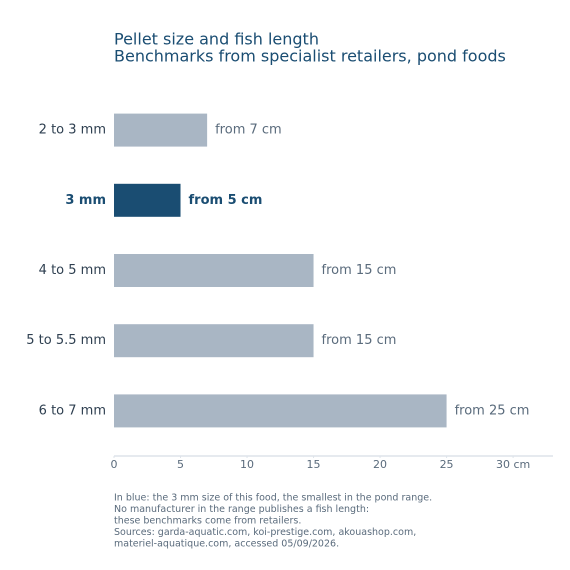  What do you see at coordinates (207, 521) in the screenshot?
I see `footnote: these benchmarks come from retailers.` at bounding box center [207, 521].